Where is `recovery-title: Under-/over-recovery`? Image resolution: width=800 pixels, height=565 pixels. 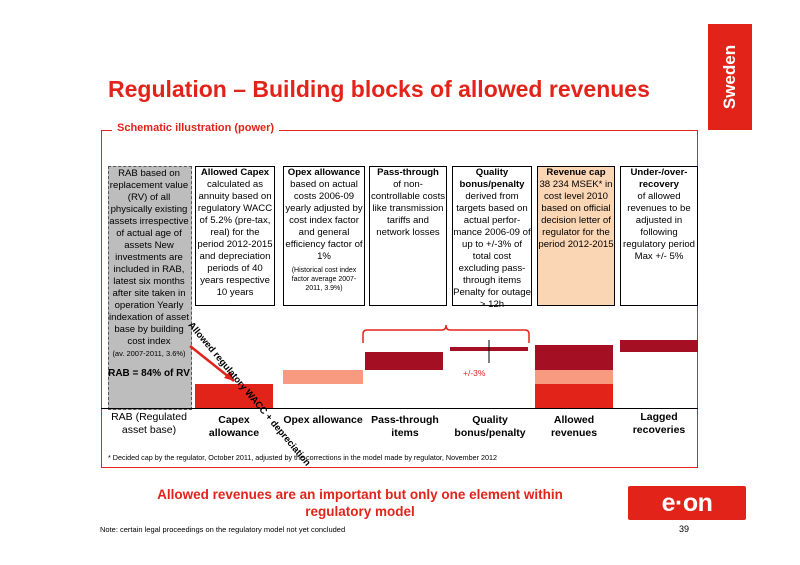
recovery-title: Under-/over-recovery is located at coordinates (659, 178).